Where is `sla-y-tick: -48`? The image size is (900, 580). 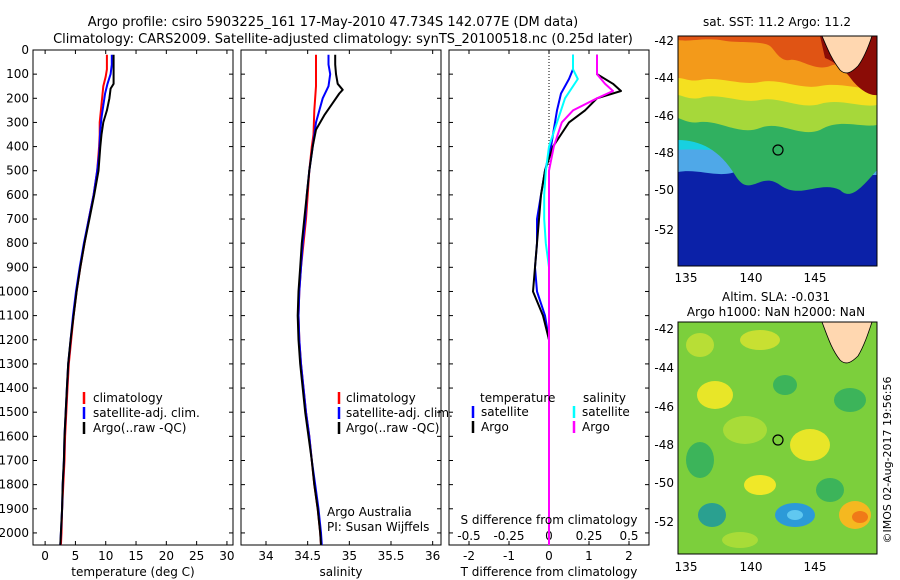
sla-y-tick: -48 is located at coordinates (664, 445).